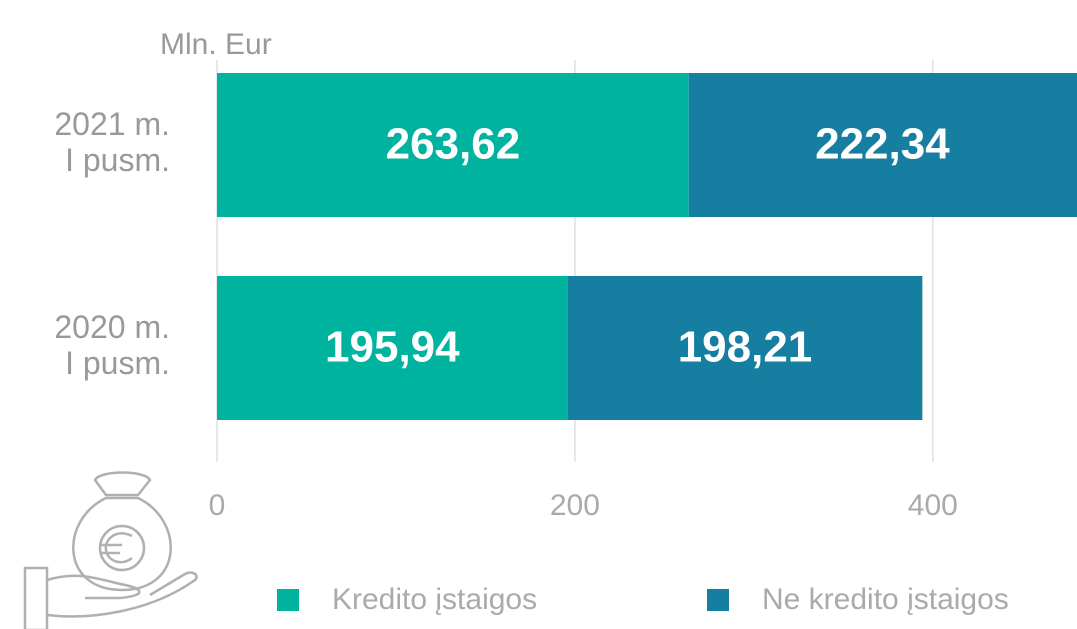  I want to click on money-icon, so click(110, 550).